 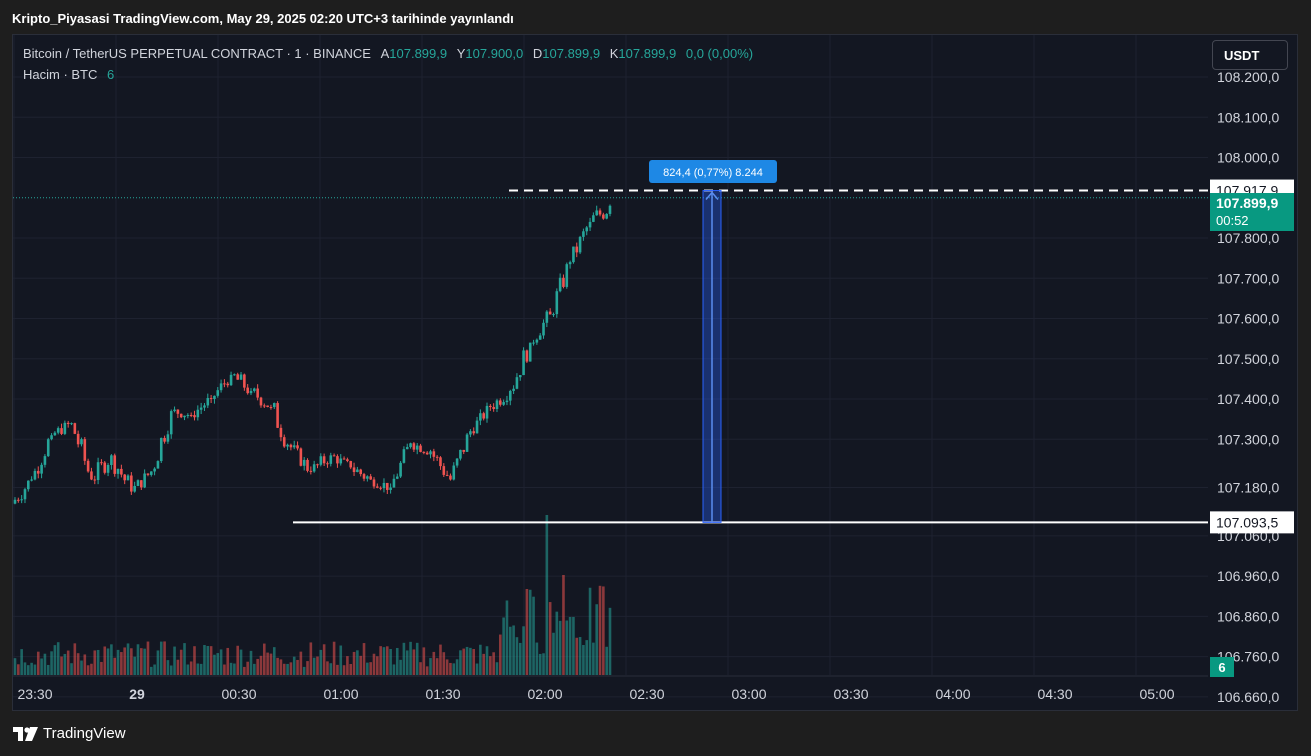 I want to click on price-tick-label: 106.960,0, so click(x=1248, y=576).